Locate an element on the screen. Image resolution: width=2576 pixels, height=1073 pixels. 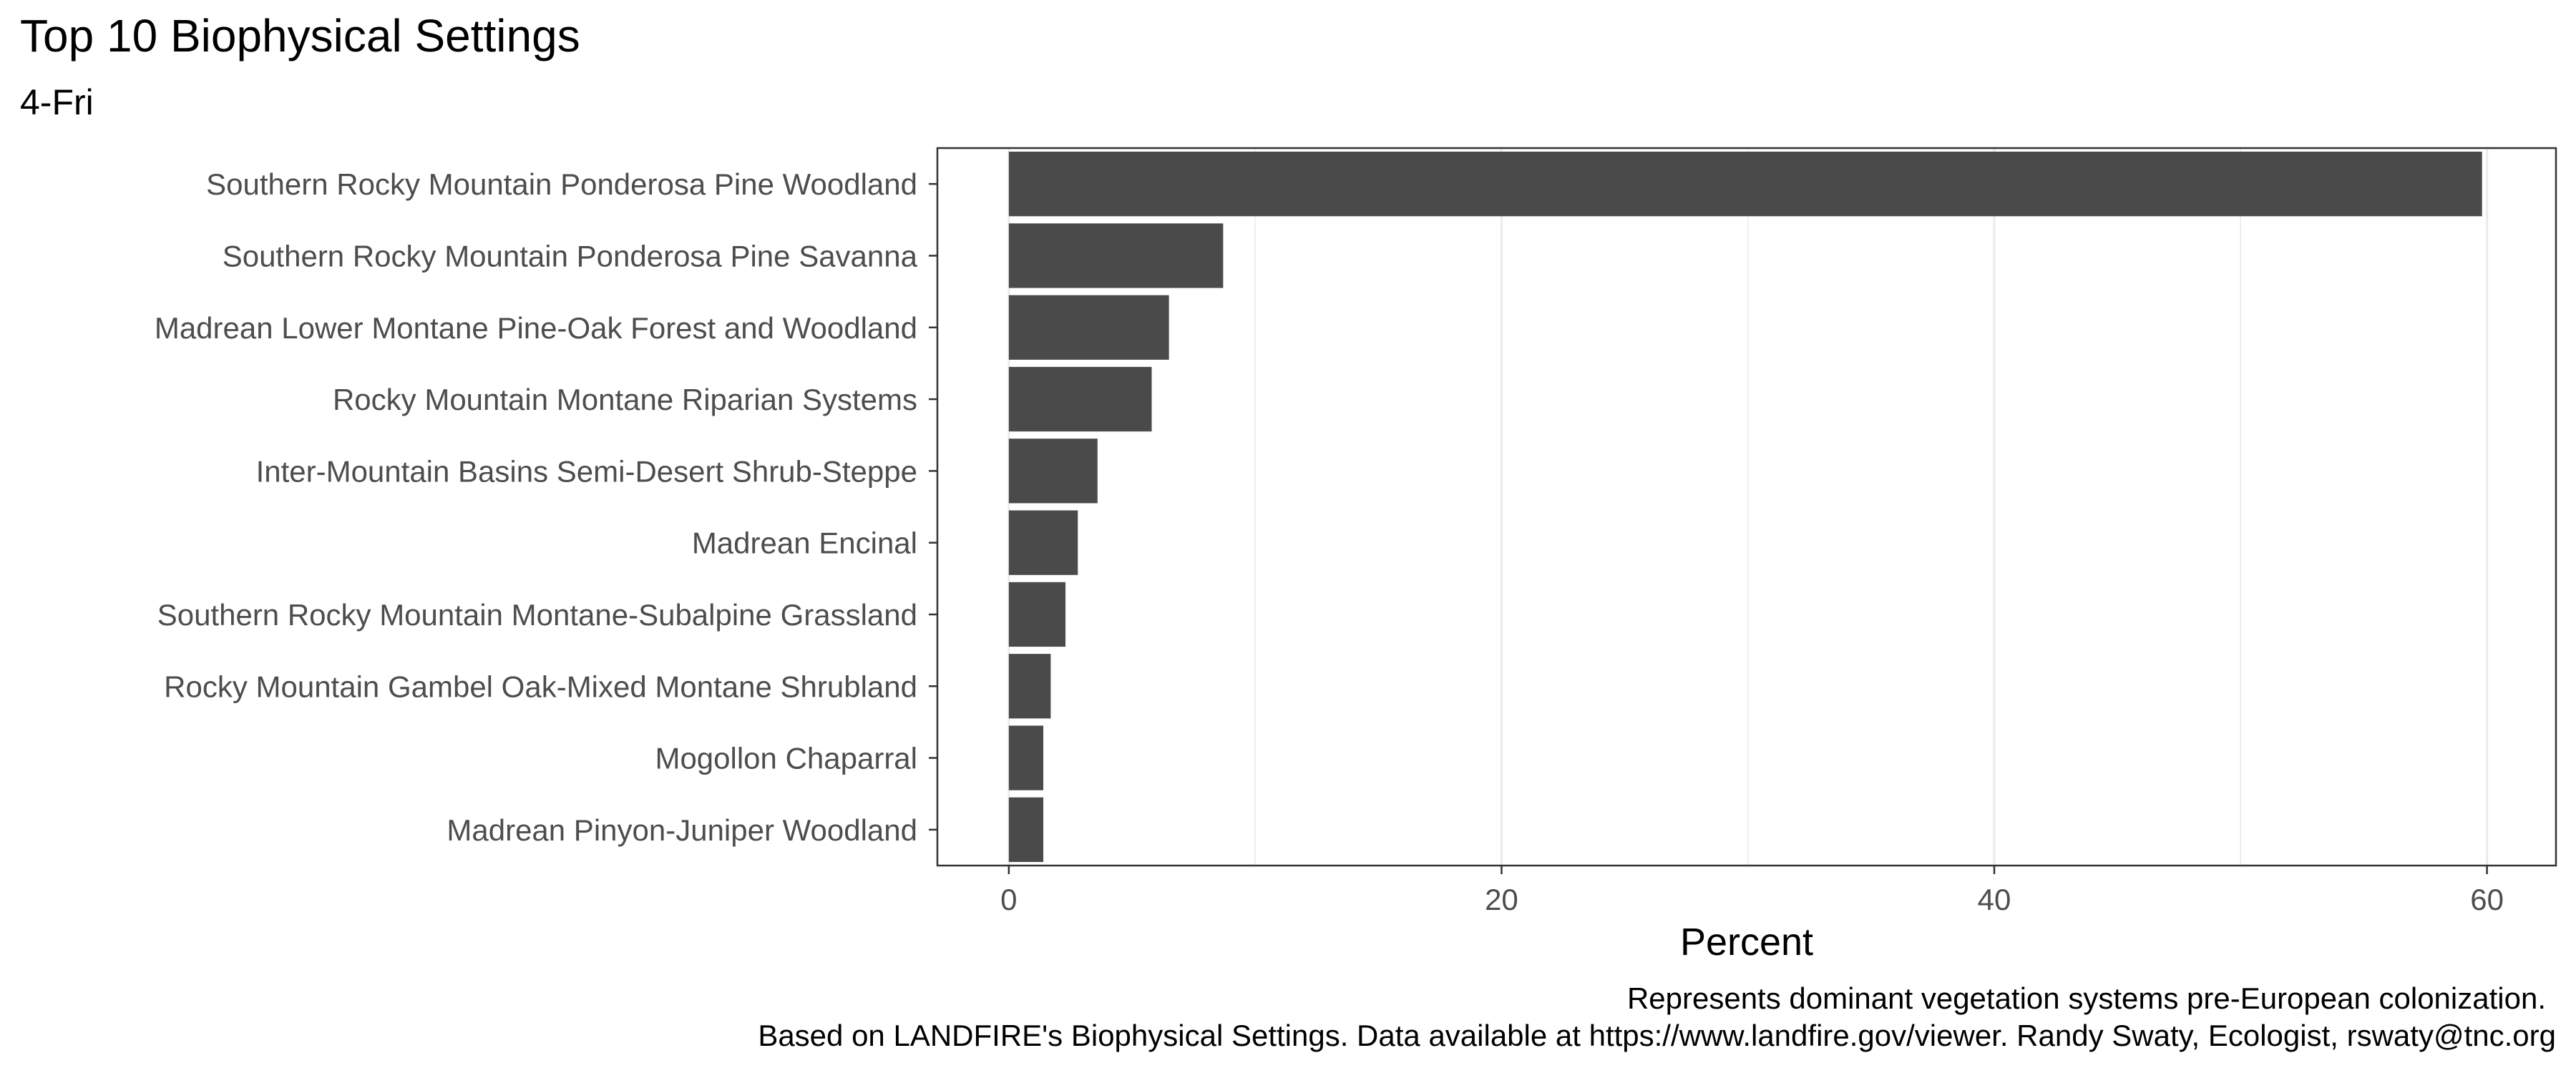
x-tick-label: 0 is located at coordinates (1008, 900).